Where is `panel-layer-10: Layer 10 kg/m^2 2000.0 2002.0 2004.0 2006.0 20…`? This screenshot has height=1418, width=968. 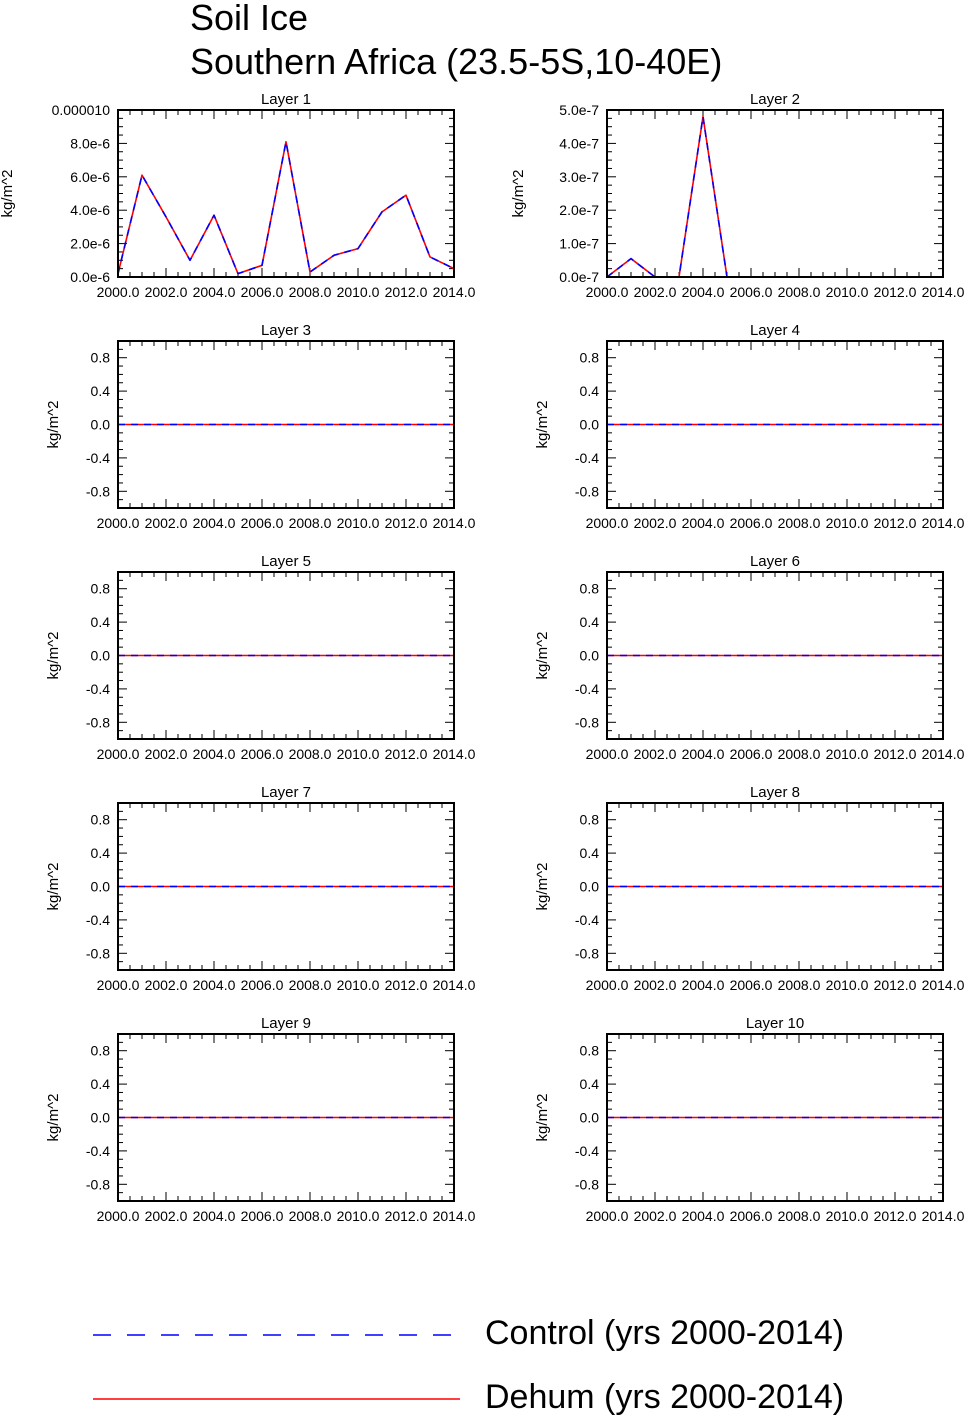
panel-layer-10: Layer 10 kg/m^2 2000.0 2002.0 2004.0 2006.0 20… is located at coordinates (749, 1119).